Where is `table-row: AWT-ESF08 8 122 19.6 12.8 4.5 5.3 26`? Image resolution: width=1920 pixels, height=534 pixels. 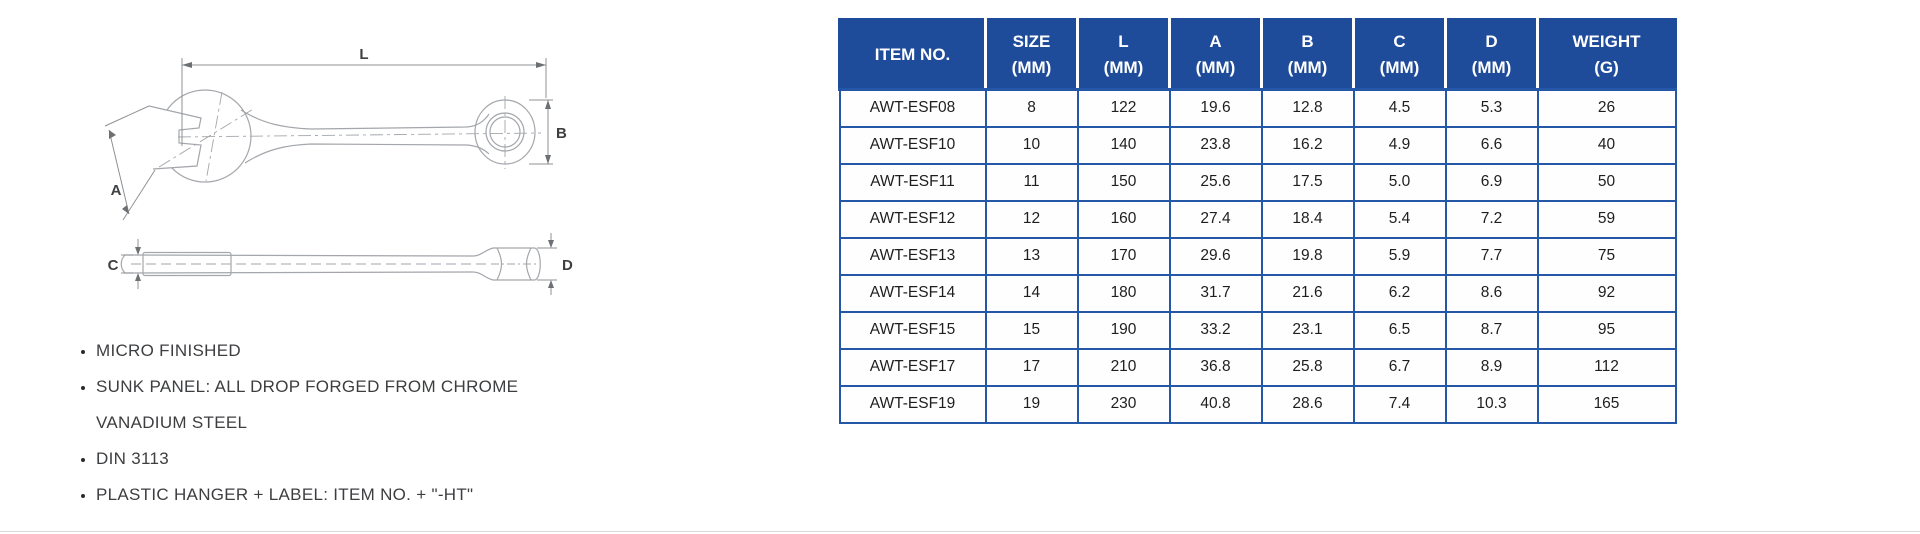 table-row: AWT-ESF08 8 122 19.6 12.8 4.5 5.3 26 is located at coordinates (1257, 108).